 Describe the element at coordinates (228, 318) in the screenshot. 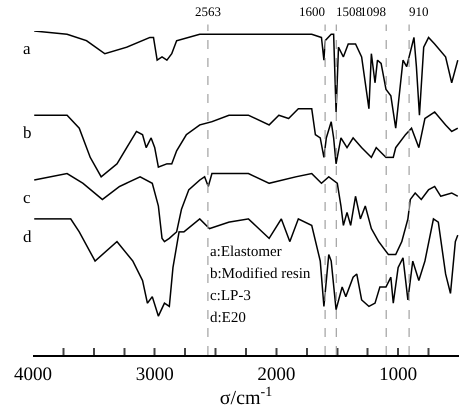

I see `annotation: d:E20` at that location.